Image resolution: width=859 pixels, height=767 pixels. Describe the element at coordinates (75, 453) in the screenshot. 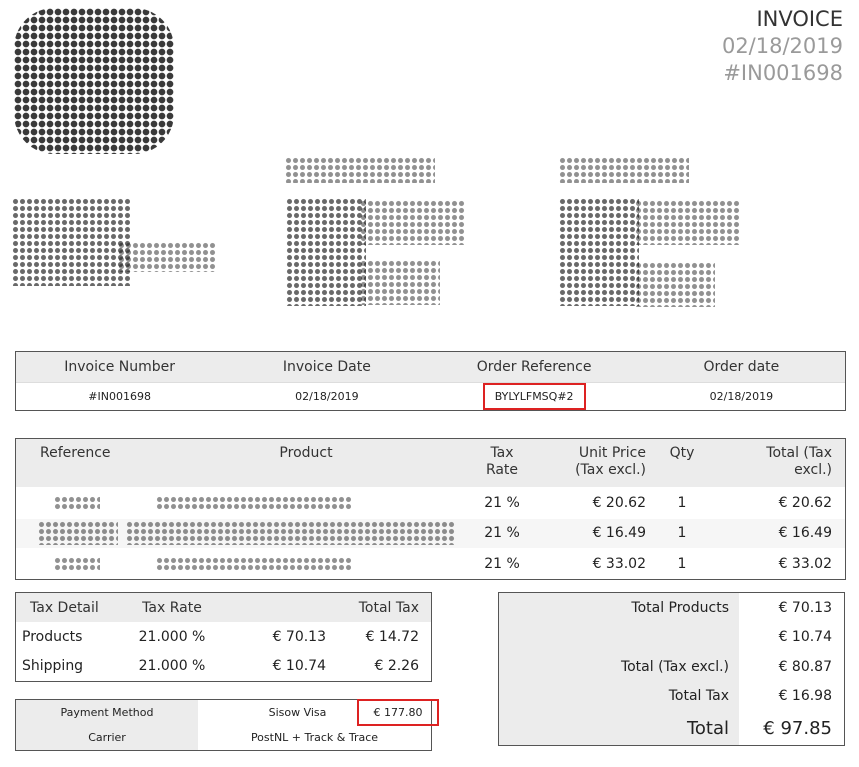

I see `reference-header: Reference` at that location.